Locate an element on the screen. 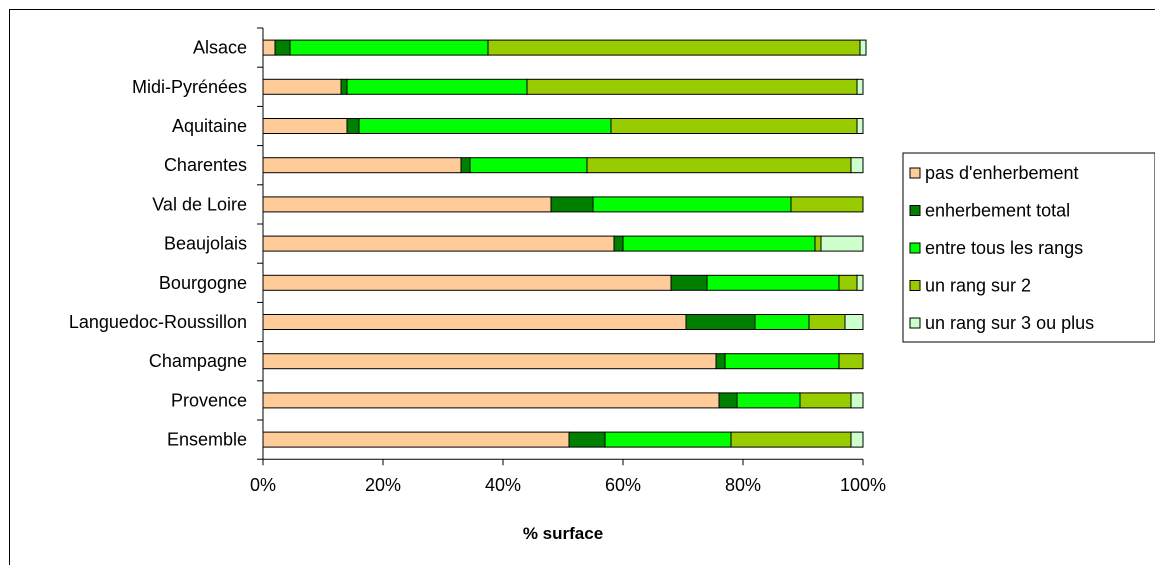  category-label: Midi-Pyrénées is located at coordinates (189, 87).